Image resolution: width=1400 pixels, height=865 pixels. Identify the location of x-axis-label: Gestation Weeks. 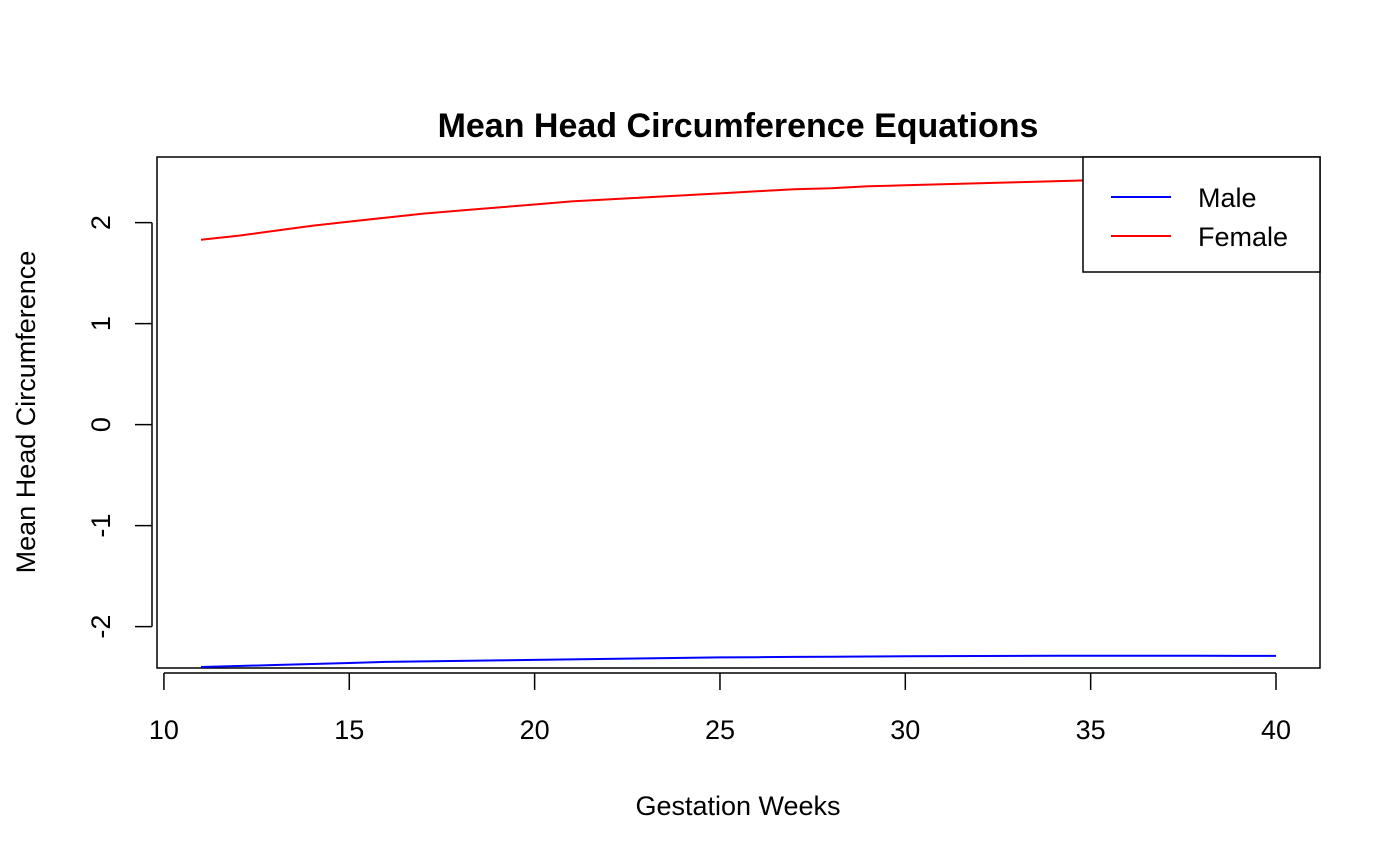
(737, 806).